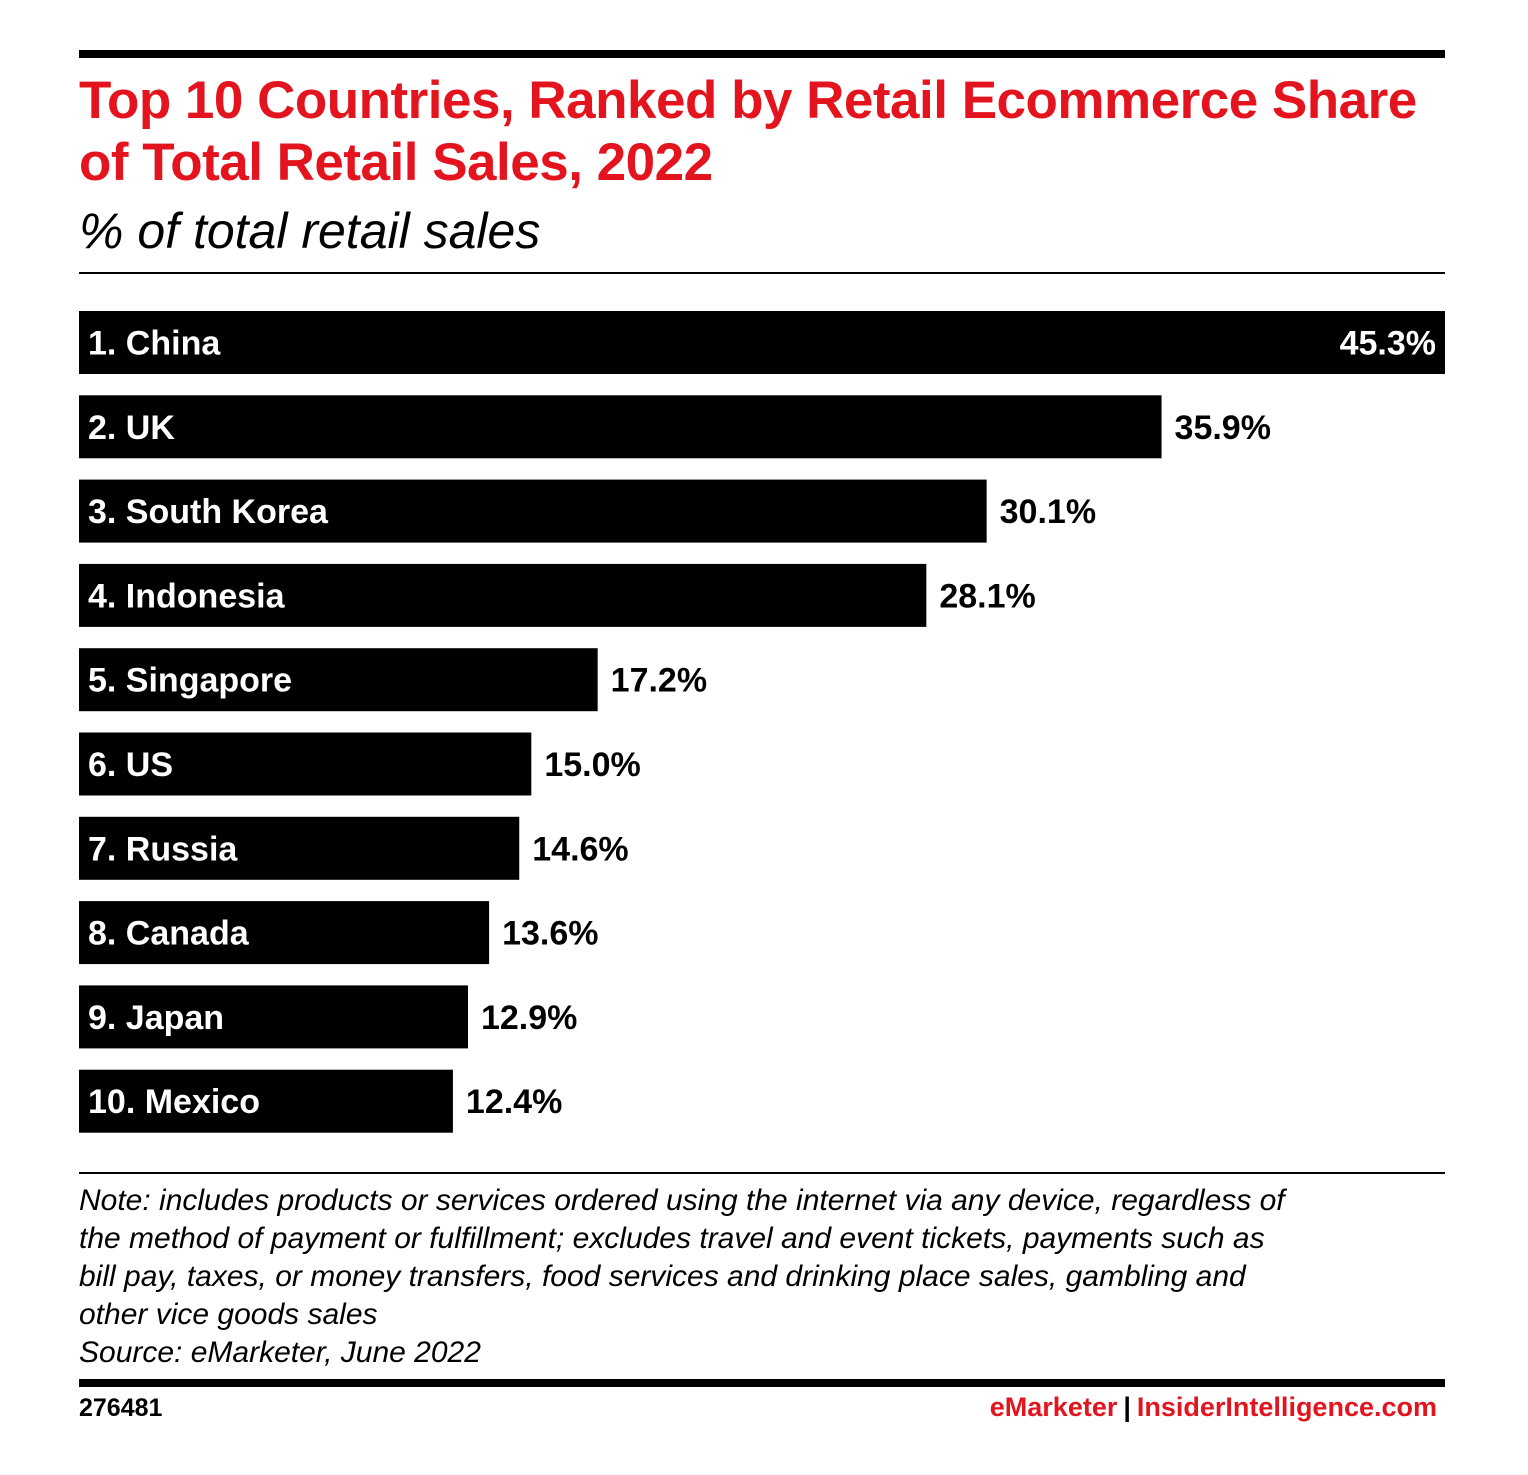  What do you see at coordinates (310, 231) in the screenshot?
I see `chart-subtitle: % of total retail sales` at bounding box center [310, 231].